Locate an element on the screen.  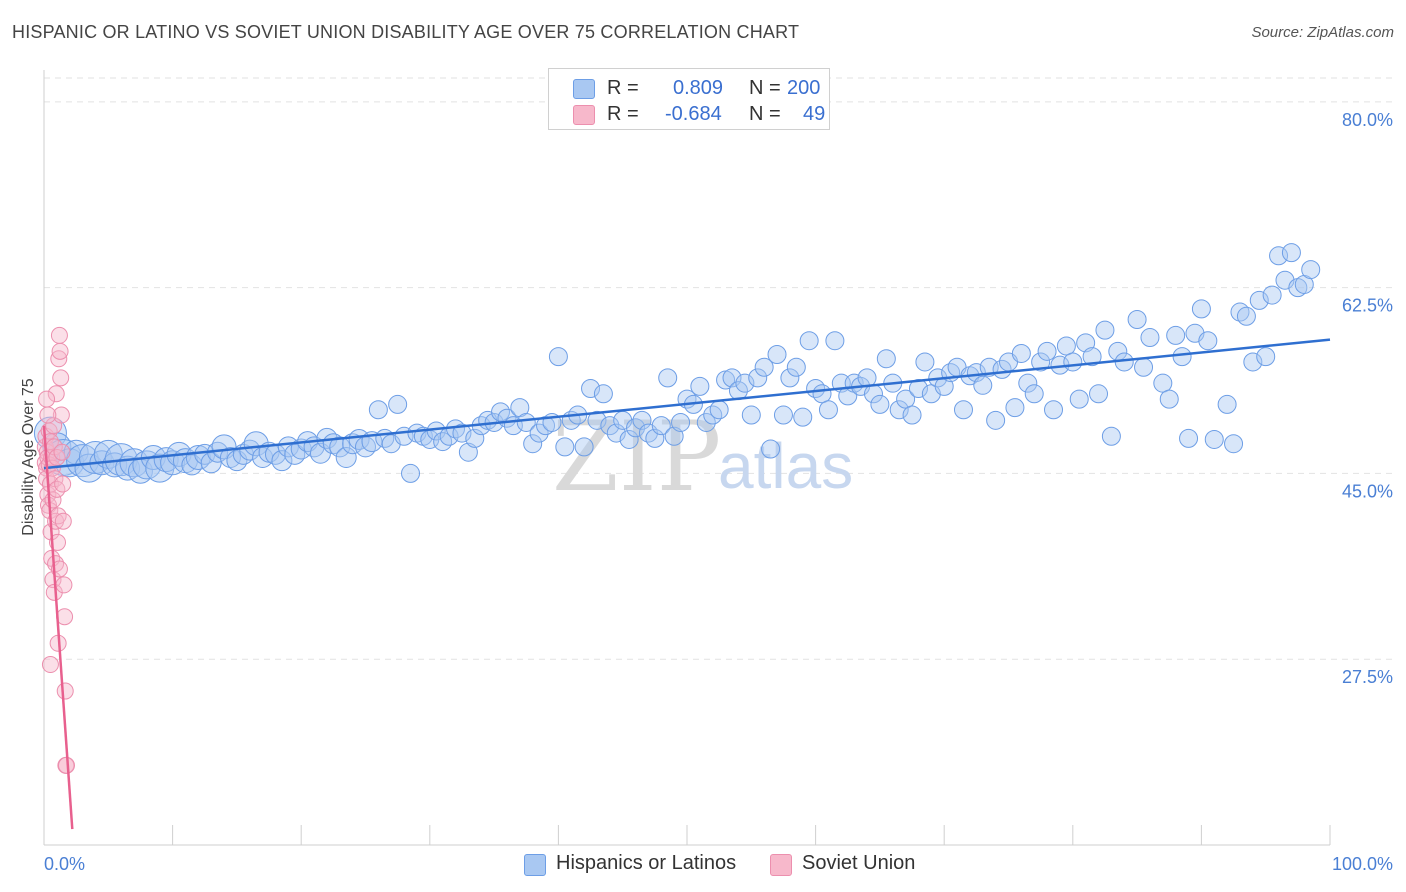
series-legend: Hispanics or Latinos Soviet Union is located at coordinates (703, 865).